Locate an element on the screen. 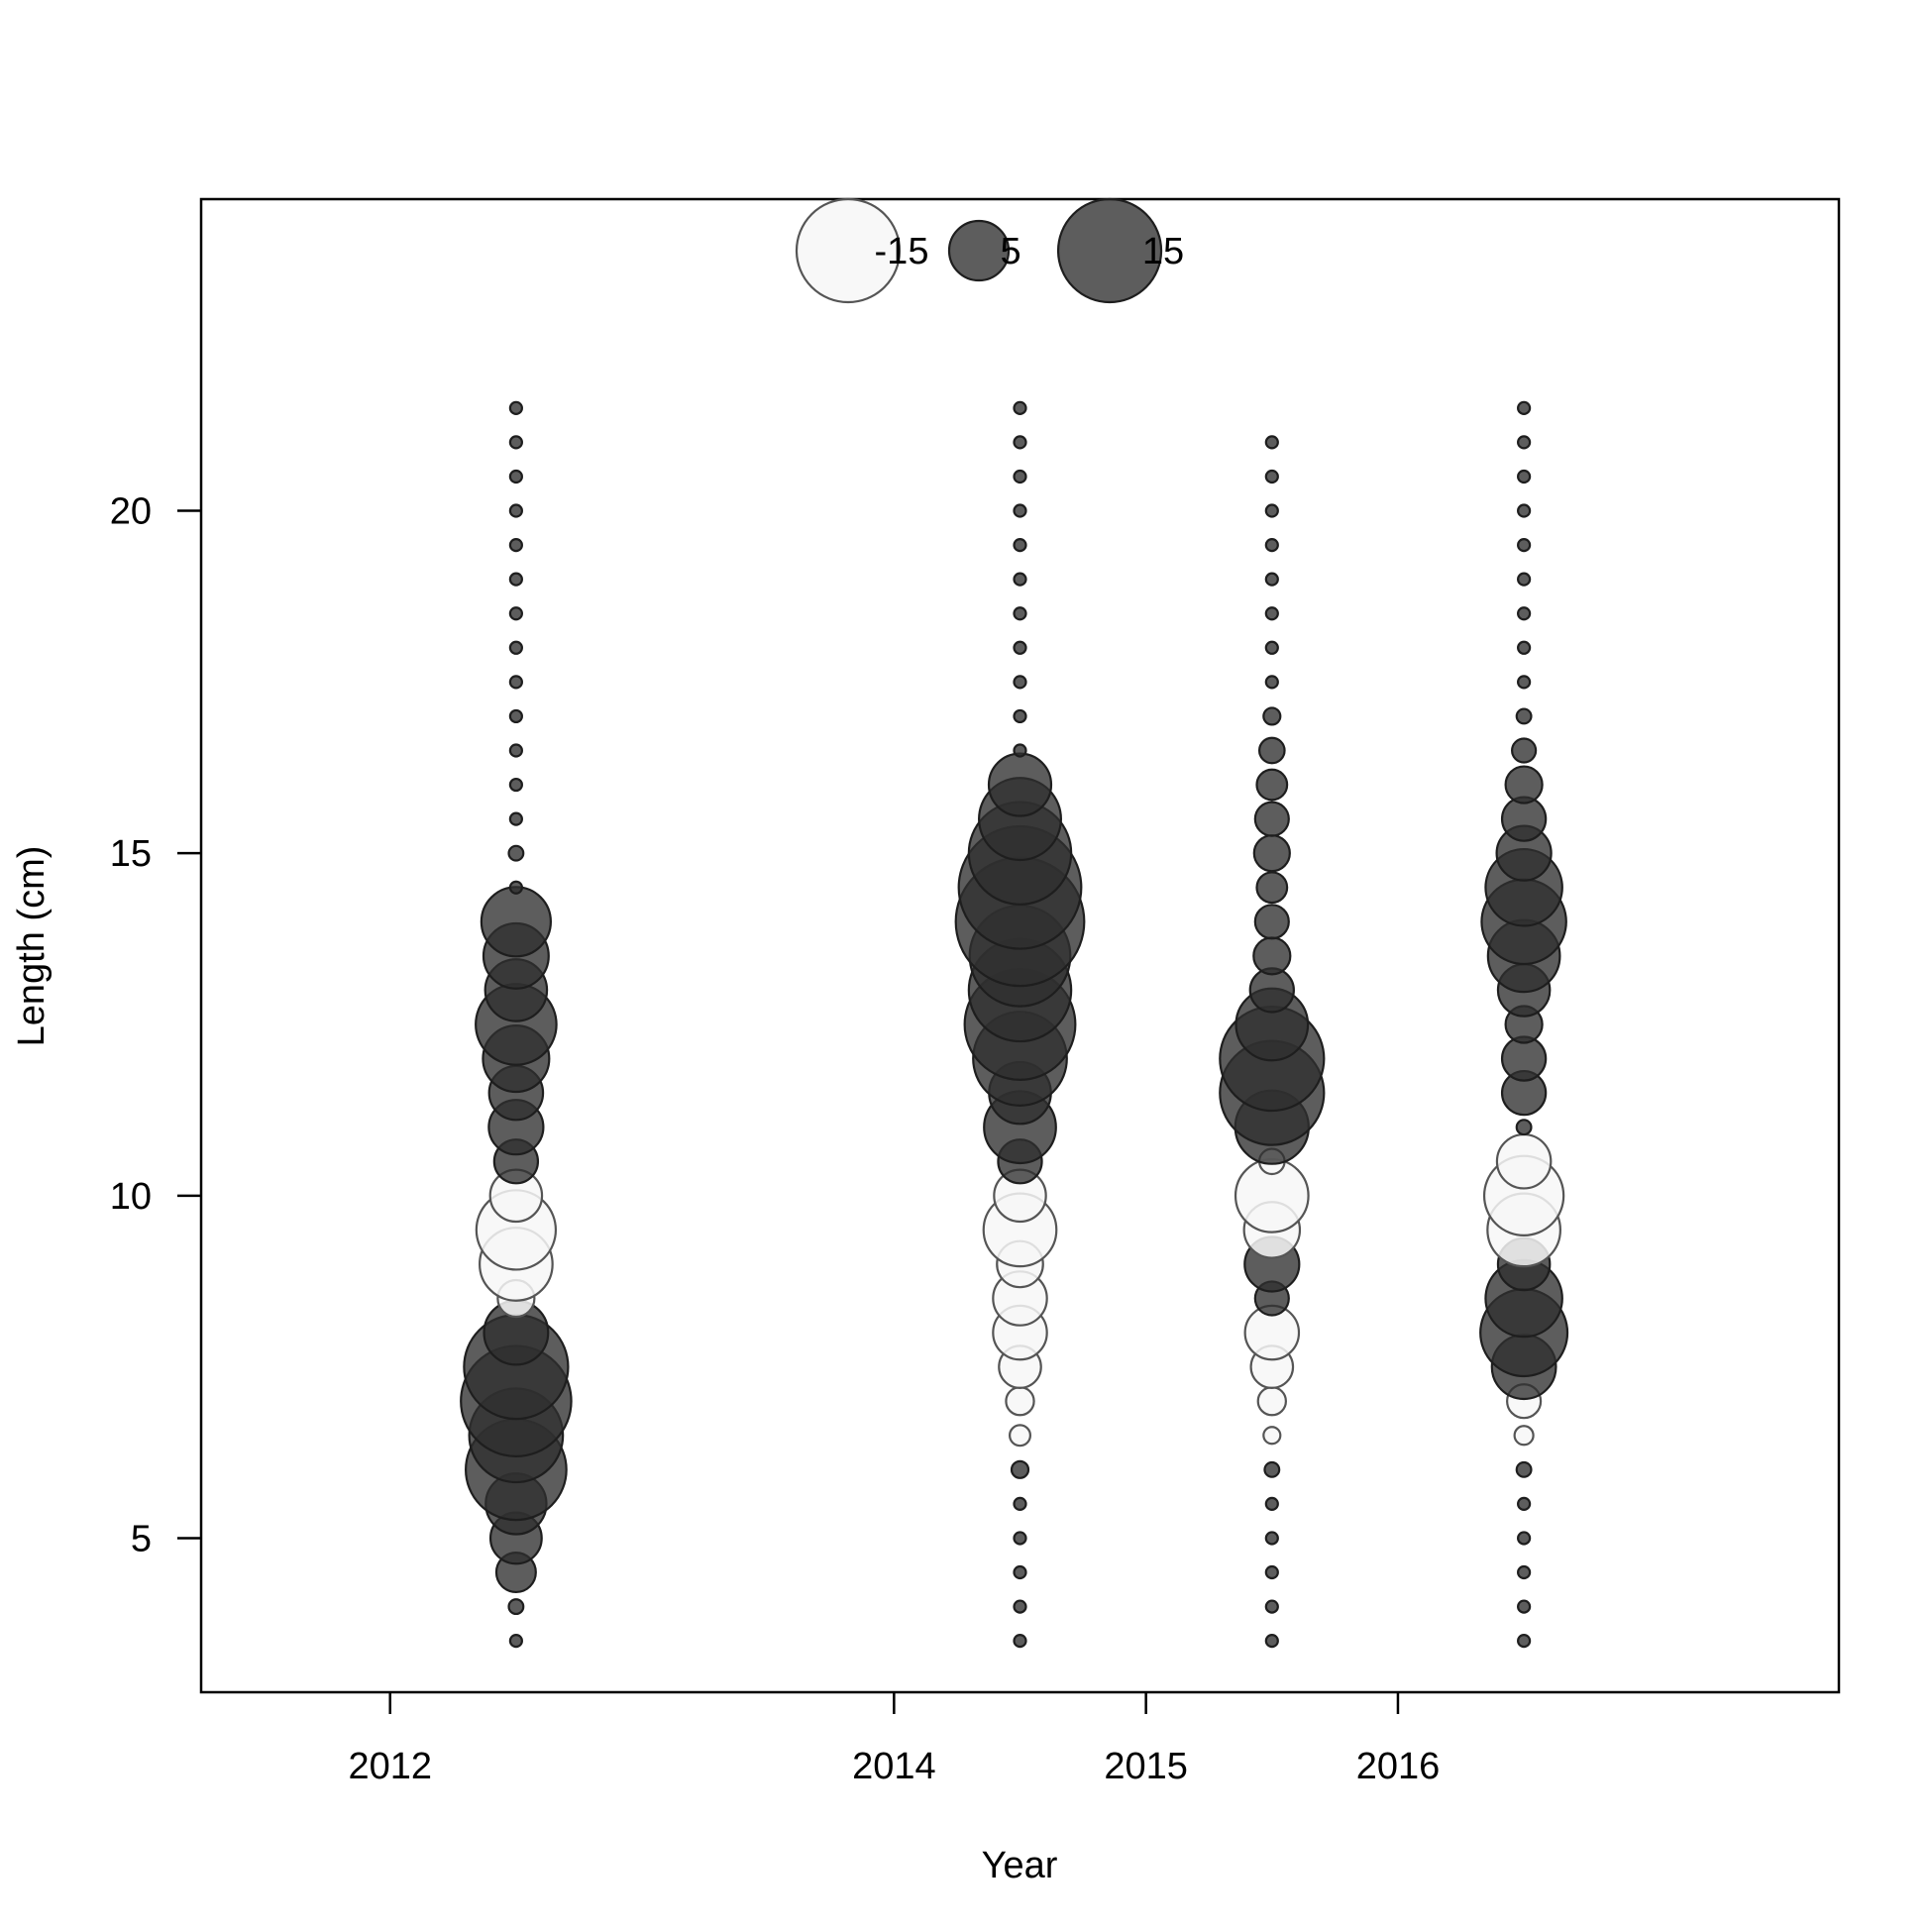 This screenshot has width=1932, height=1932. y-tick-label: 10 is located at coordinates (131, 1197).